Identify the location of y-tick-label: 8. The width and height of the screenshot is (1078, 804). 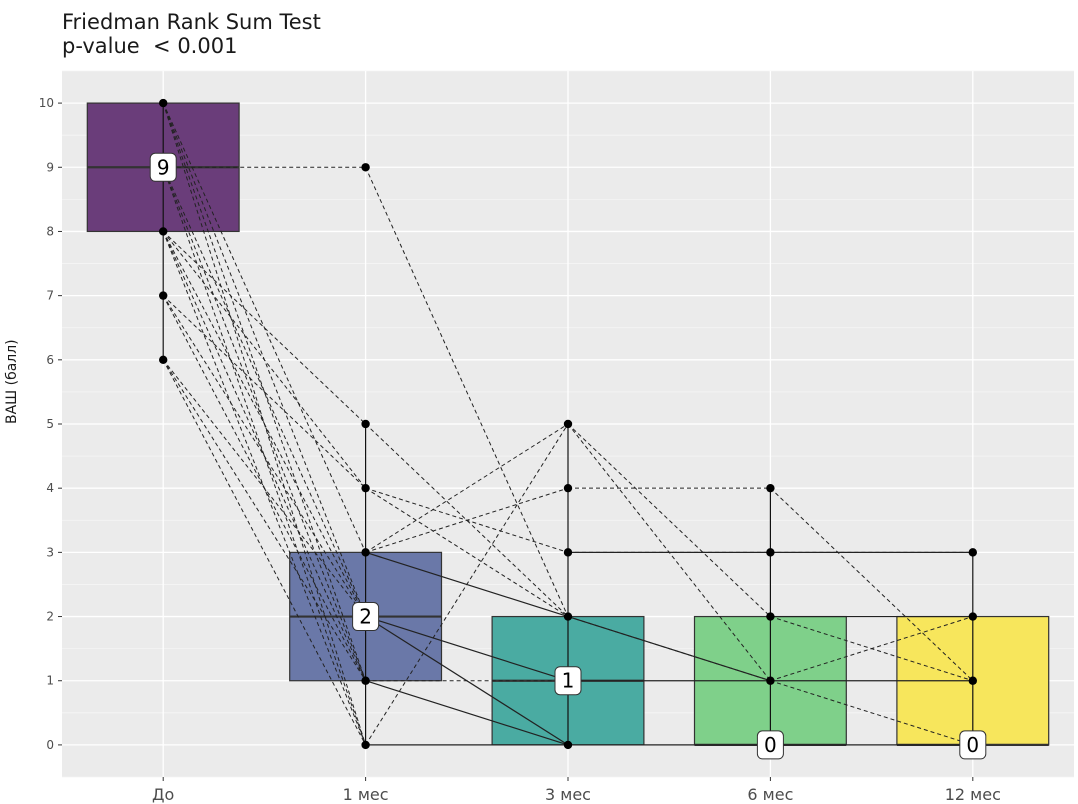
(50, 231).